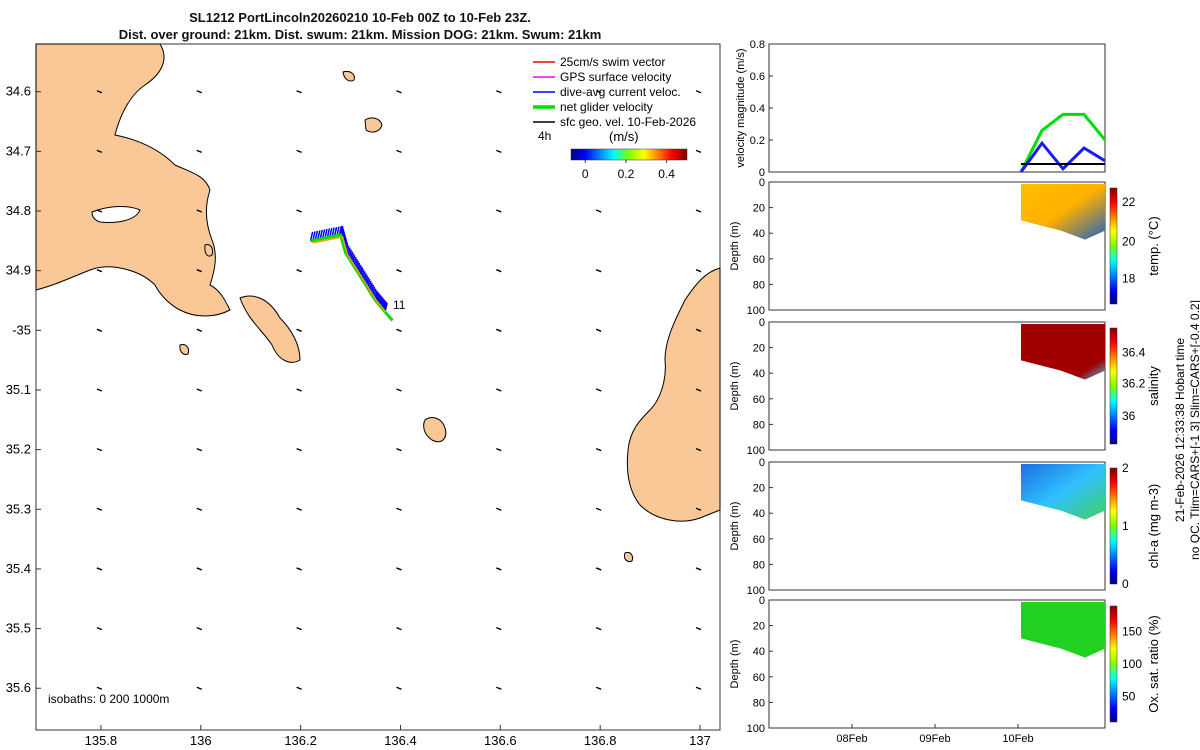  What do you see at coordinates (389, 316) in the screenshot?
I see `track-end-arrow` at bounding box center [389, 316].